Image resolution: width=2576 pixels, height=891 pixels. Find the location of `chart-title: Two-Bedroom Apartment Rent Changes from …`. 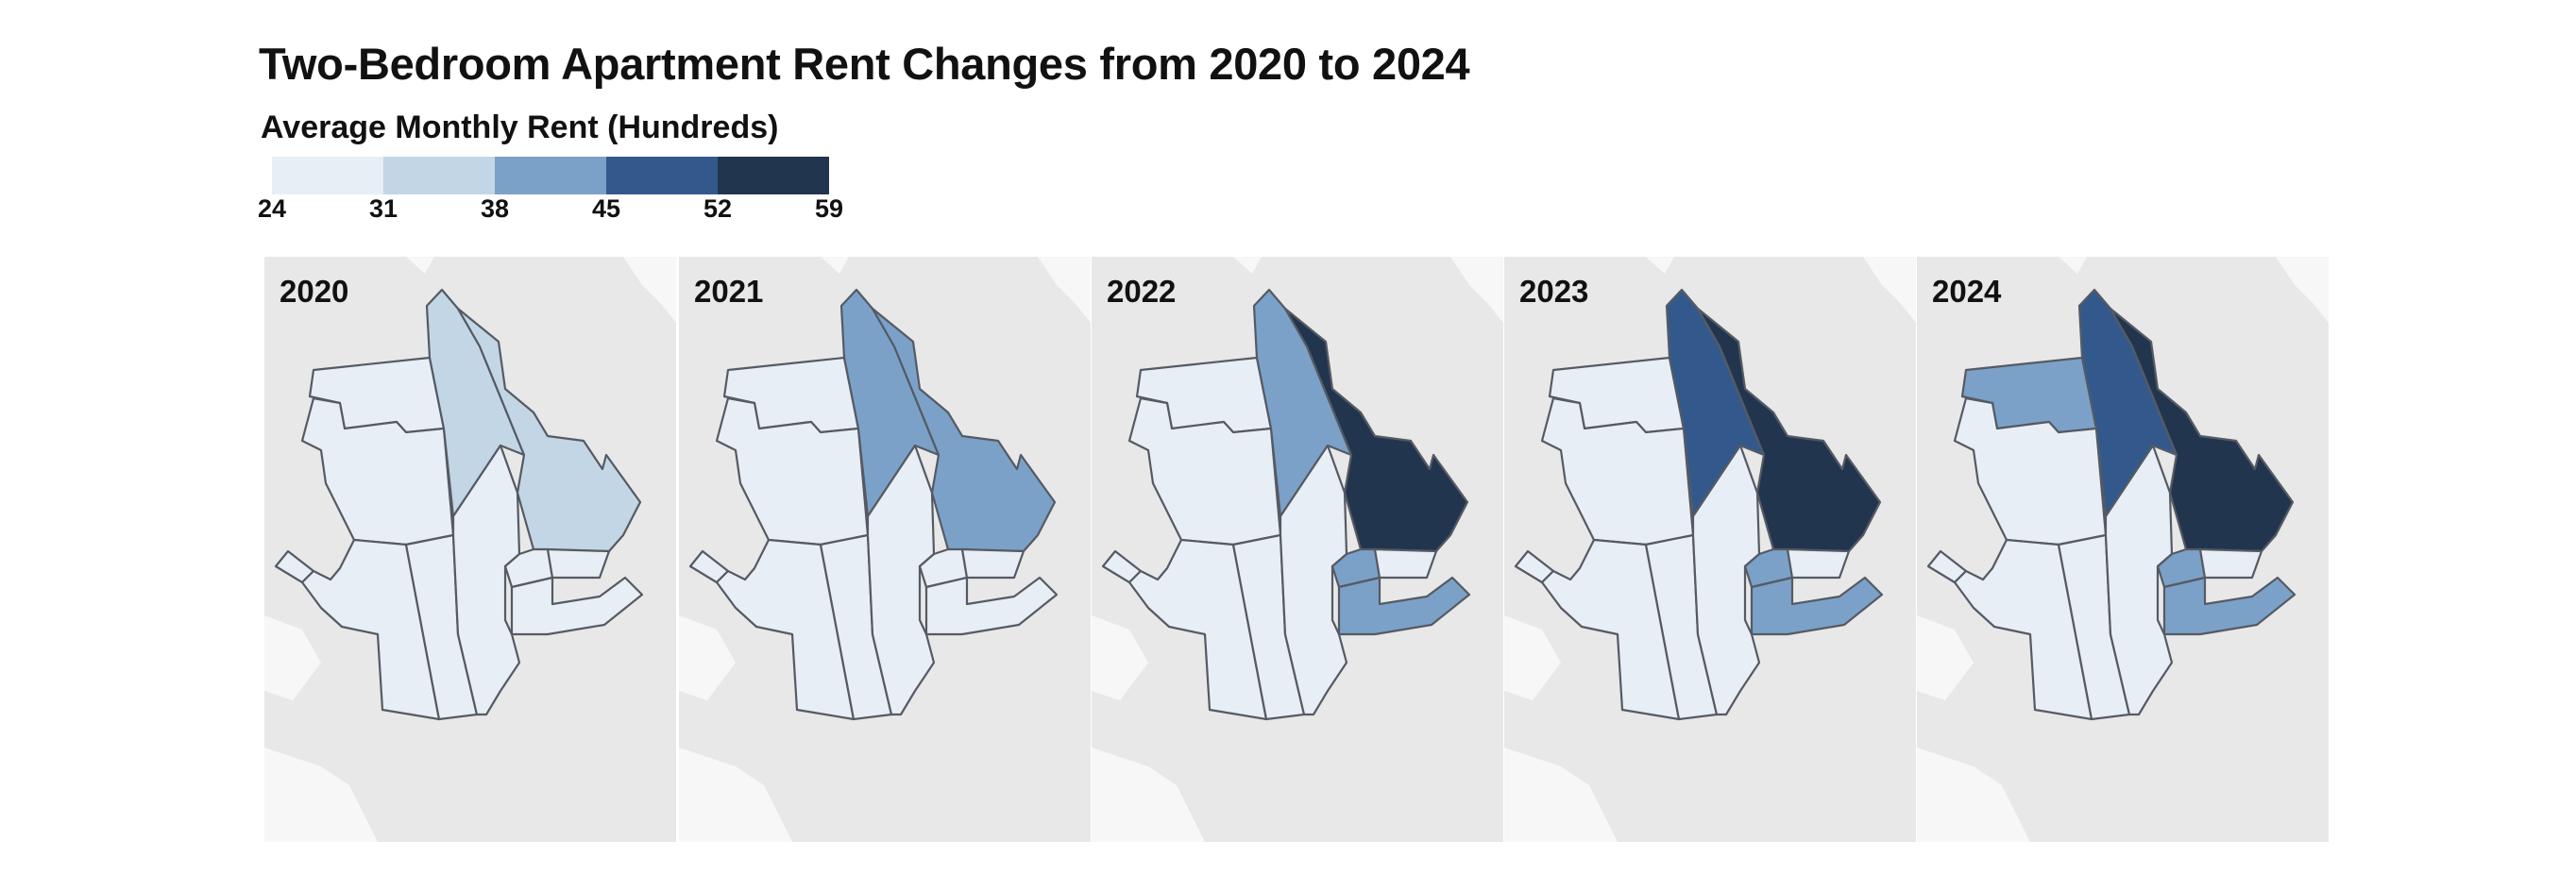

chart-title: Two-Bedroom Apartment Rent Changes from … is located at coordinates (864, 64).